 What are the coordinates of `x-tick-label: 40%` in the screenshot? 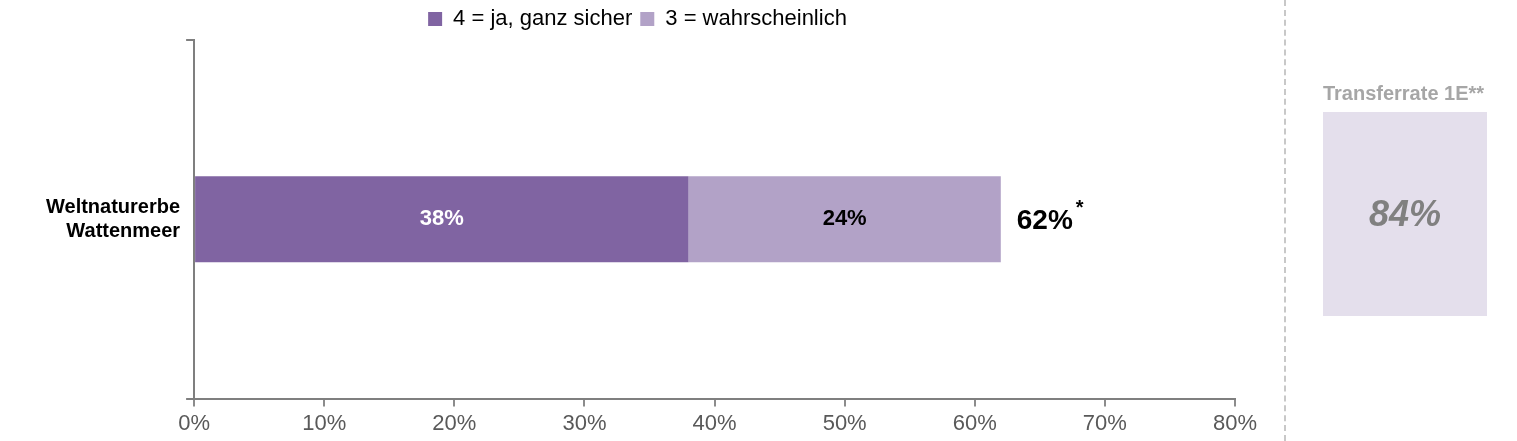 It's located at (714, 422).